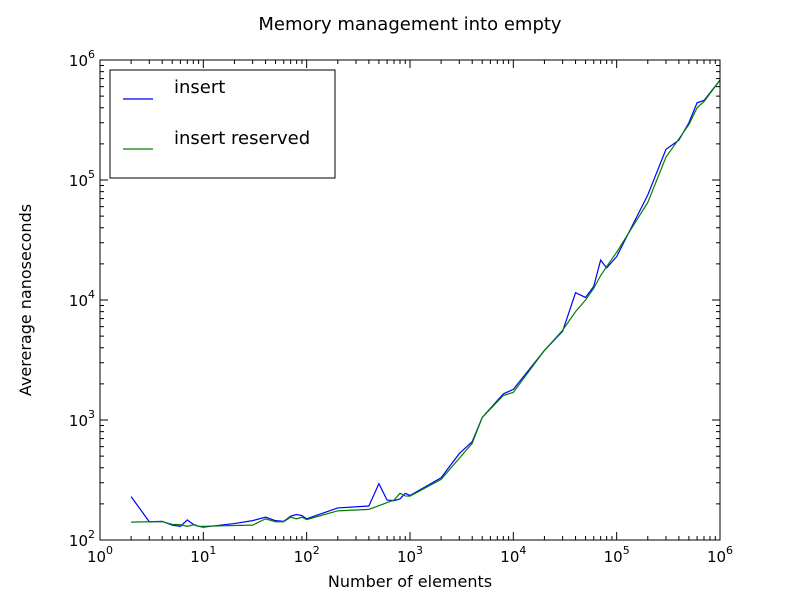 This screenshot has width=800, height=600. I want to click on y-axis-label: Avererage nanoseconds, so click(25, 300).